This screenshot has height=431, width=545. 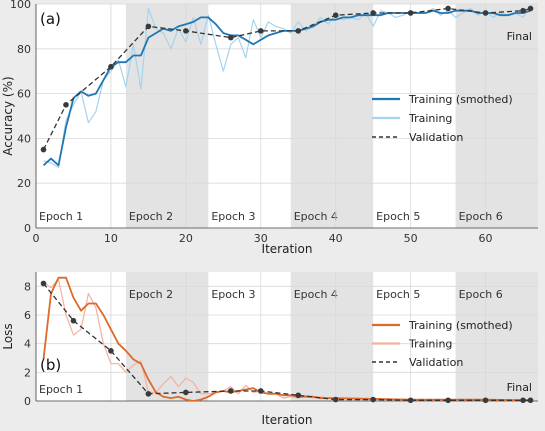 I want to click on y-tick-label: 8, so click(x=27, y=286).